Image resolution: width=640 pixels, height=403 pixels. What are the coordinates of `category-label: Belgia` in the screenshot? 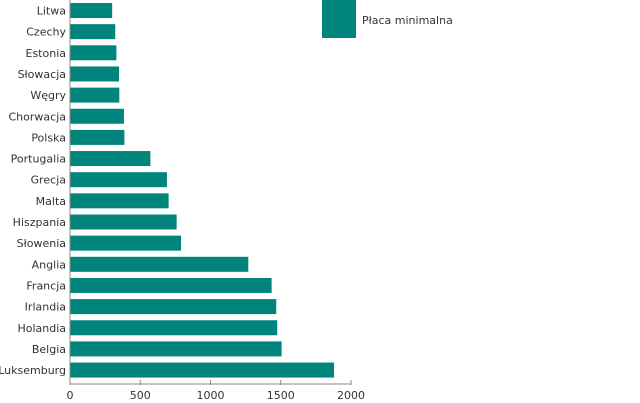 It's located at (49, 349).